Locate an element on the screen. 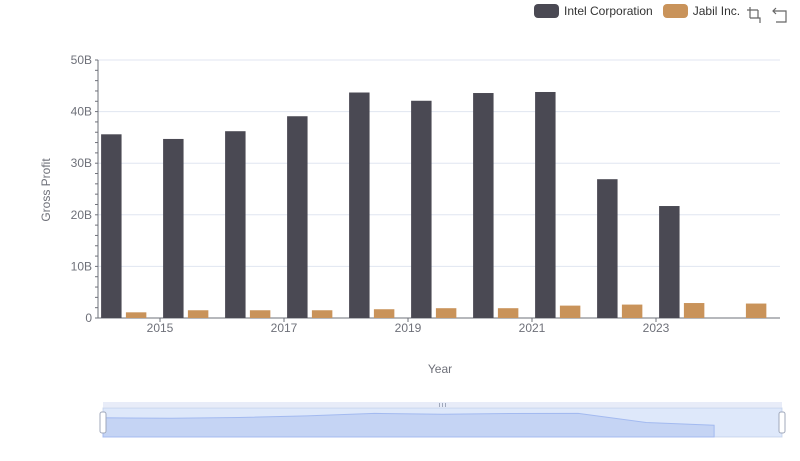  x-axis-title: Year is located at coordinates (440, 369).